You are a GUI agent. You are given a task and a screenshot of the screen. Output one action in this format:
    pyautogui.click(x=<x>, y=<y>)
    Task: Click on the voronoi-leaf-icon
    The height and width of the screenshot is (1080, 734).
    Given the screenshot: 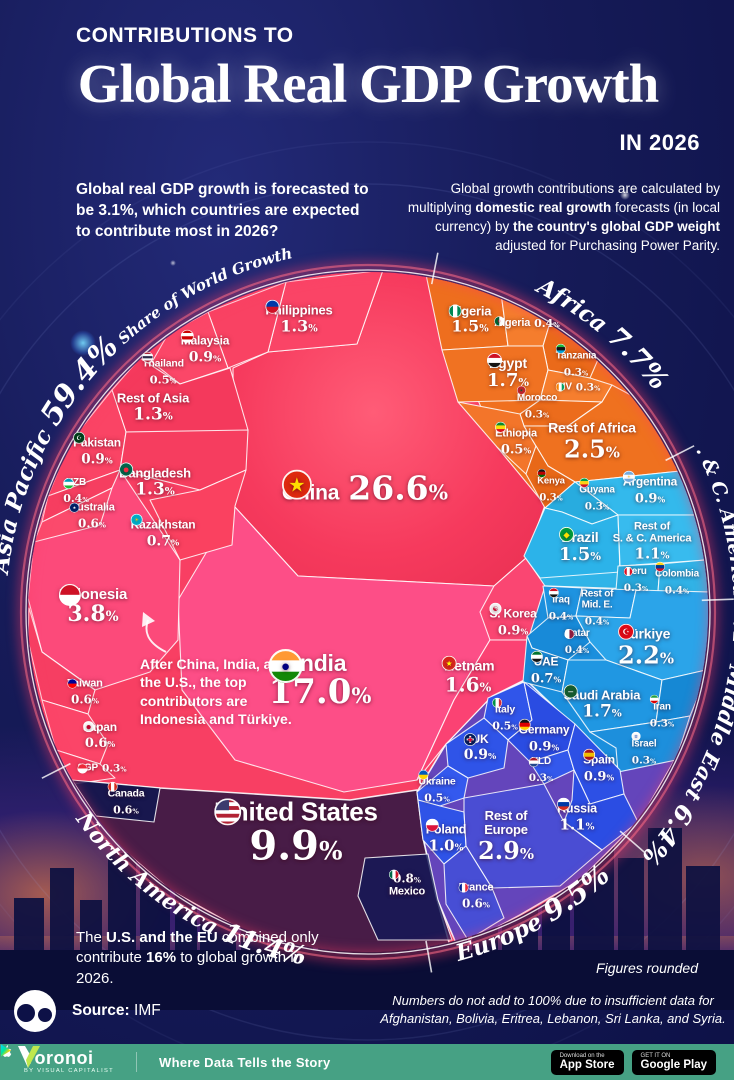 What is the action you would take?
    pyautogui.click(x=29, y=1057)
    